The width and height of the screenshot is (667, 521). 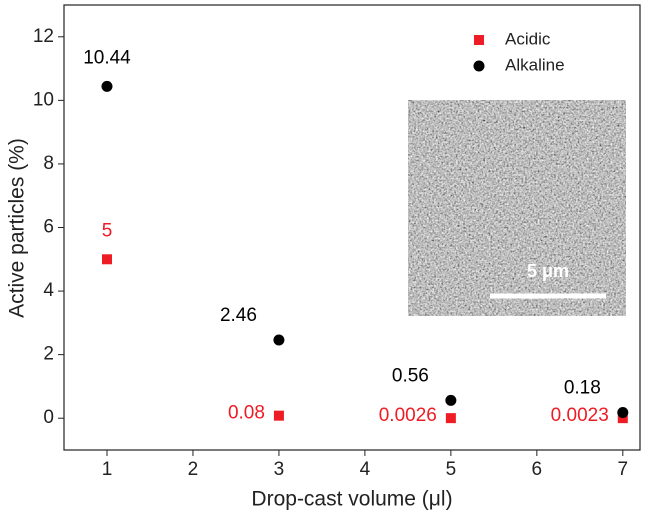 I want to click on inset-image: 5 μm, so click(x=517, y=208).